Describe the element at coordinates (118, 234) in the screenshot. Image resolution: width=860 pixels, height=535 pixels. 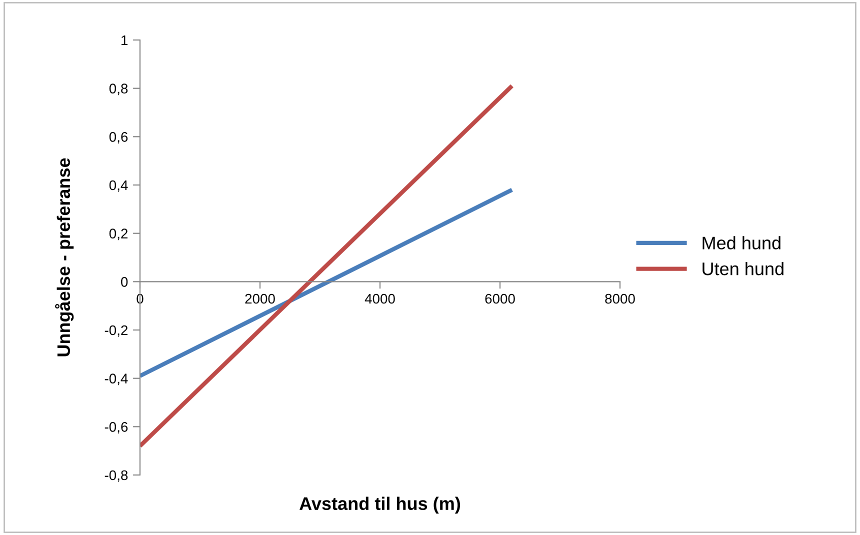
I see `y-tick-label: 0,2` at that location.